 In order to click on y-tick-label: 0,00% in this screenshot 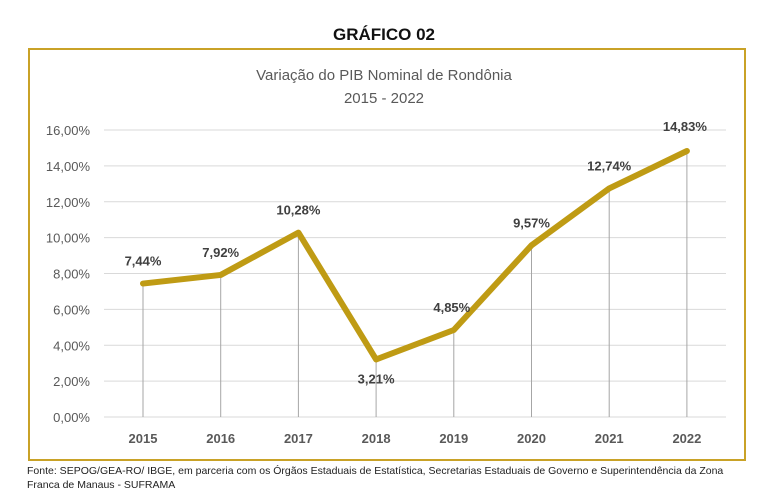, I will do `click(71, 417)`.